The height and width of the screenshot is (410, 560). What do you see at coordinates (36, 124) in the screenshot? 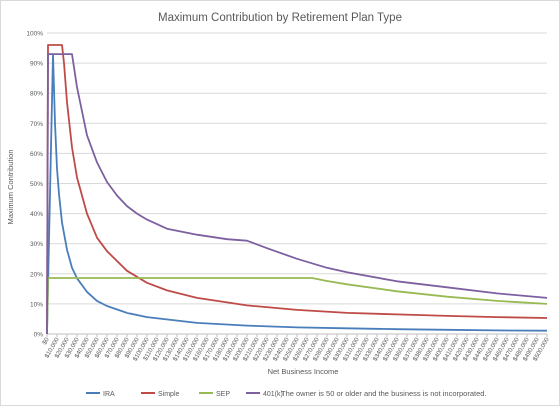
I see `y-tick-label: 70%` at bounding box center [36, 124].